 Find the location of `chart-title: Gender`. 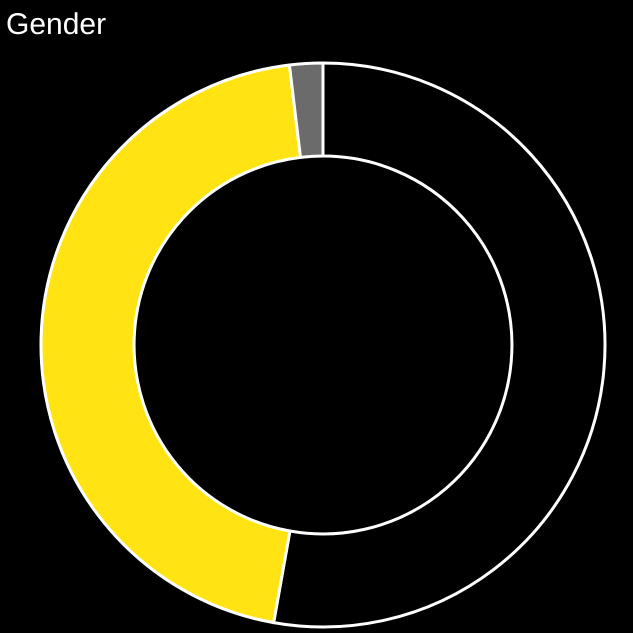

chart-title: Gender is located at coordinates (56, 24).